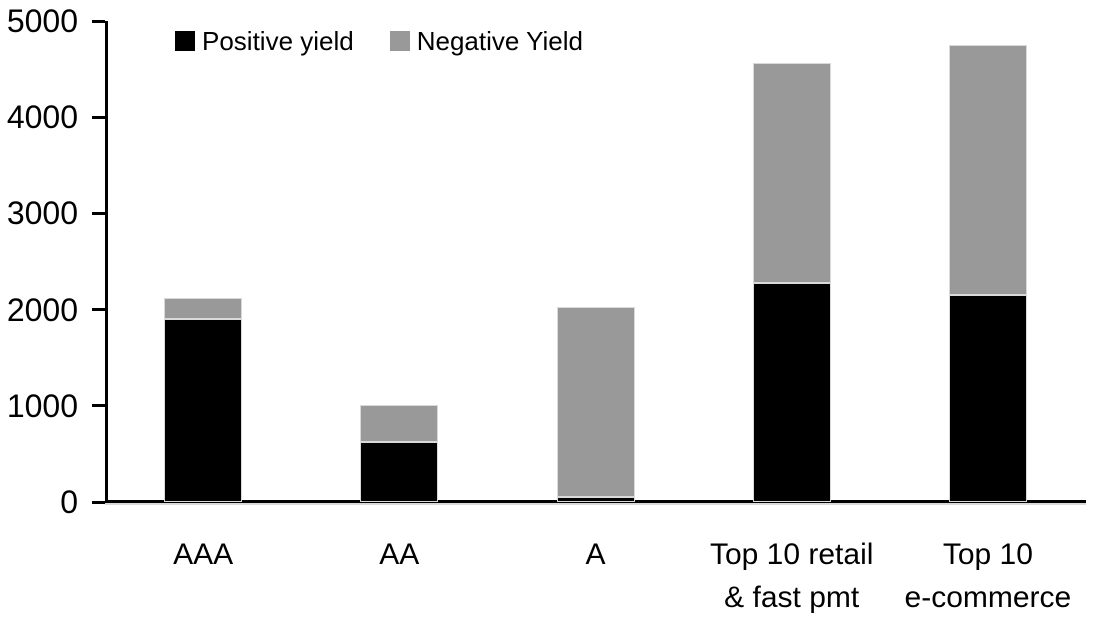  What do you see at coordinates (595, 402) in the screenshot?
I see `bar-a-negative-yield` at bounding box center [595, 402].